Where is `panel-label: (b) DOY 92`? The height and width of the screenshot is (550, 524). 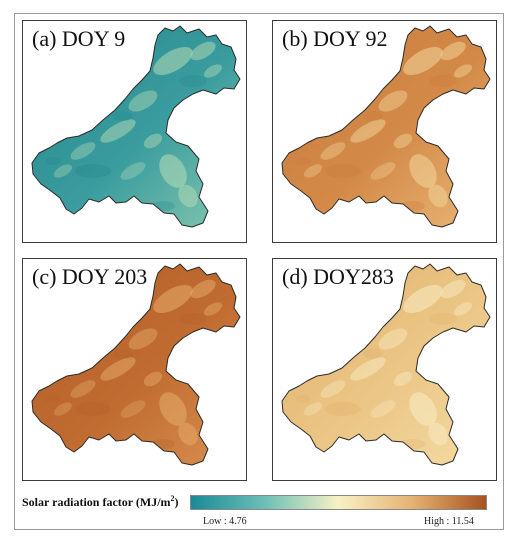
panel-label: (b) DOY 92 is located at coordinates (335, 38).